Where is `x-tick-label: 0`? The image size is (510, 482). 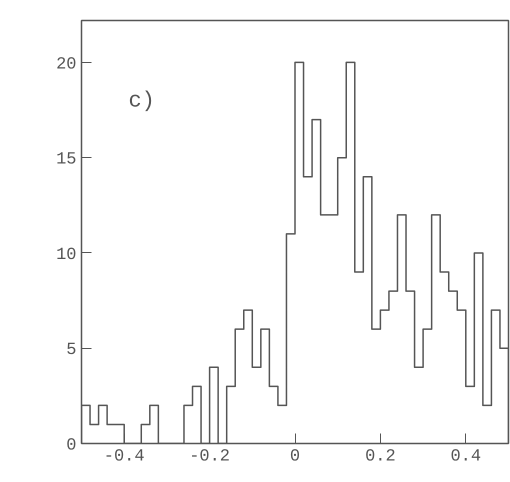 x-tick-label: 0 is located at coordinates (295, 457).